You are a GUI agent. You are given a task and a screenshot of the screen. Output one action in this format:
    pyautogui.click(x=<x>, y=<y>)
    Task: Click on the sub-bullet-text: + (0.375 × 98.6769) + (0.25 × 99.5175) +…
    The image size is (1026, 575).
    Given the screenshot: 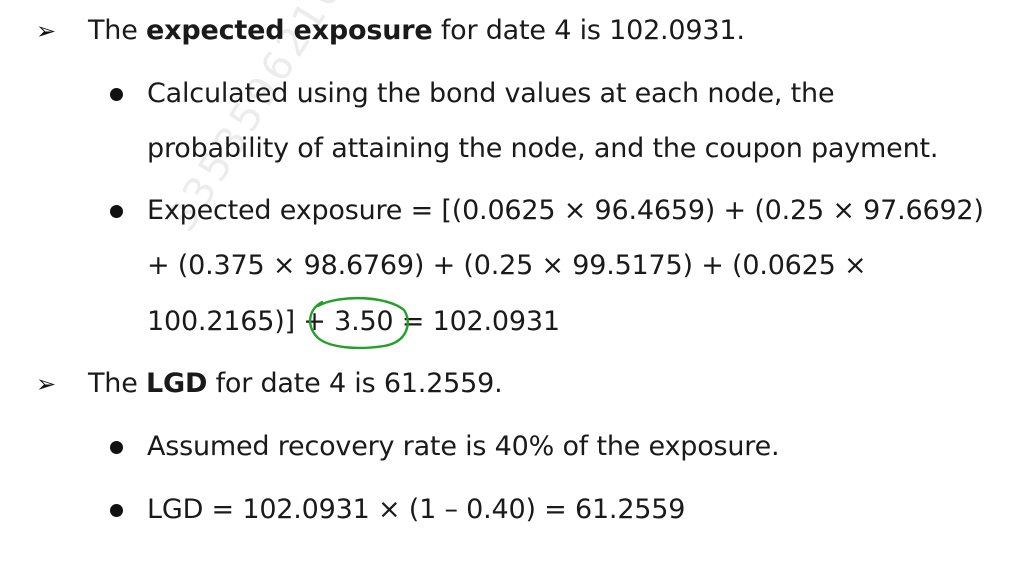 What is the action you would take?
    pyautogui.click(x=507, y=265)
    